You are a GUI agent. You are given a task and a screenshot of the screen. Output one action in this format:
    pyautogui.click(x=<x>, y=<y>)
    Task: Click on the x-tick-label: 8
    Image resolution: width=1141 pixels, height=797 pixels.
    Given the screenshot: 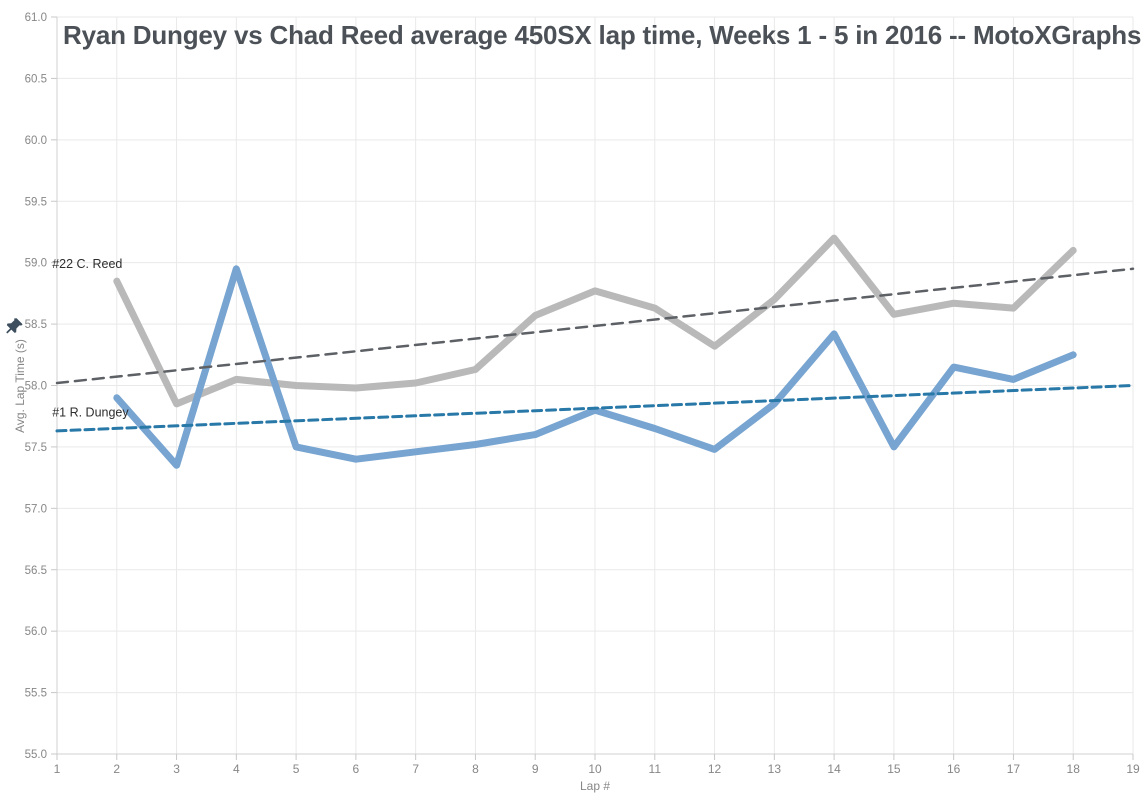 What is the action you would take?
    pyautogui.click(x=475, y=769)
    